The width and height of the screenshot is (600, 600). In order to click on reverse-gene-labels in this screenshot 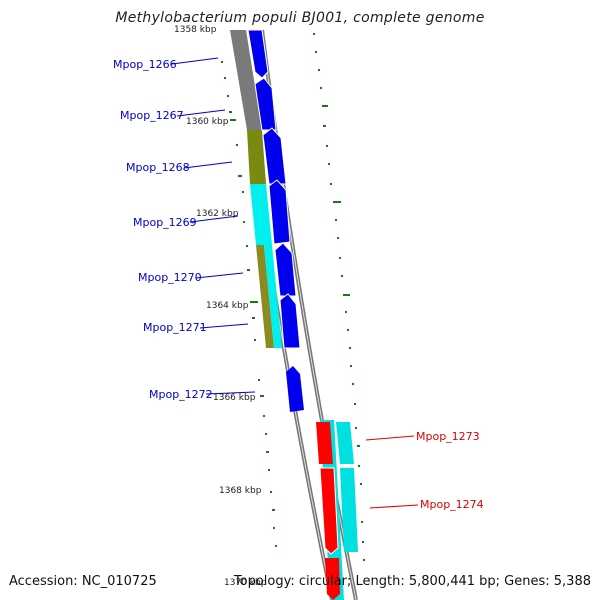, I will do `click(392, 472)`.